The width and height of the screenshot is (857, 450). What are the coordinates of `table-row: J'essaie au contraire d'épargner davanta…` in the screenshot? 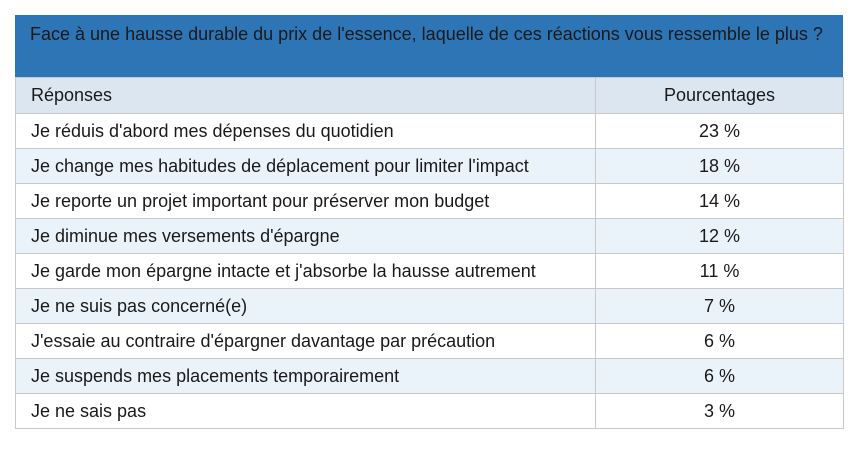 It's located at (429, 341).